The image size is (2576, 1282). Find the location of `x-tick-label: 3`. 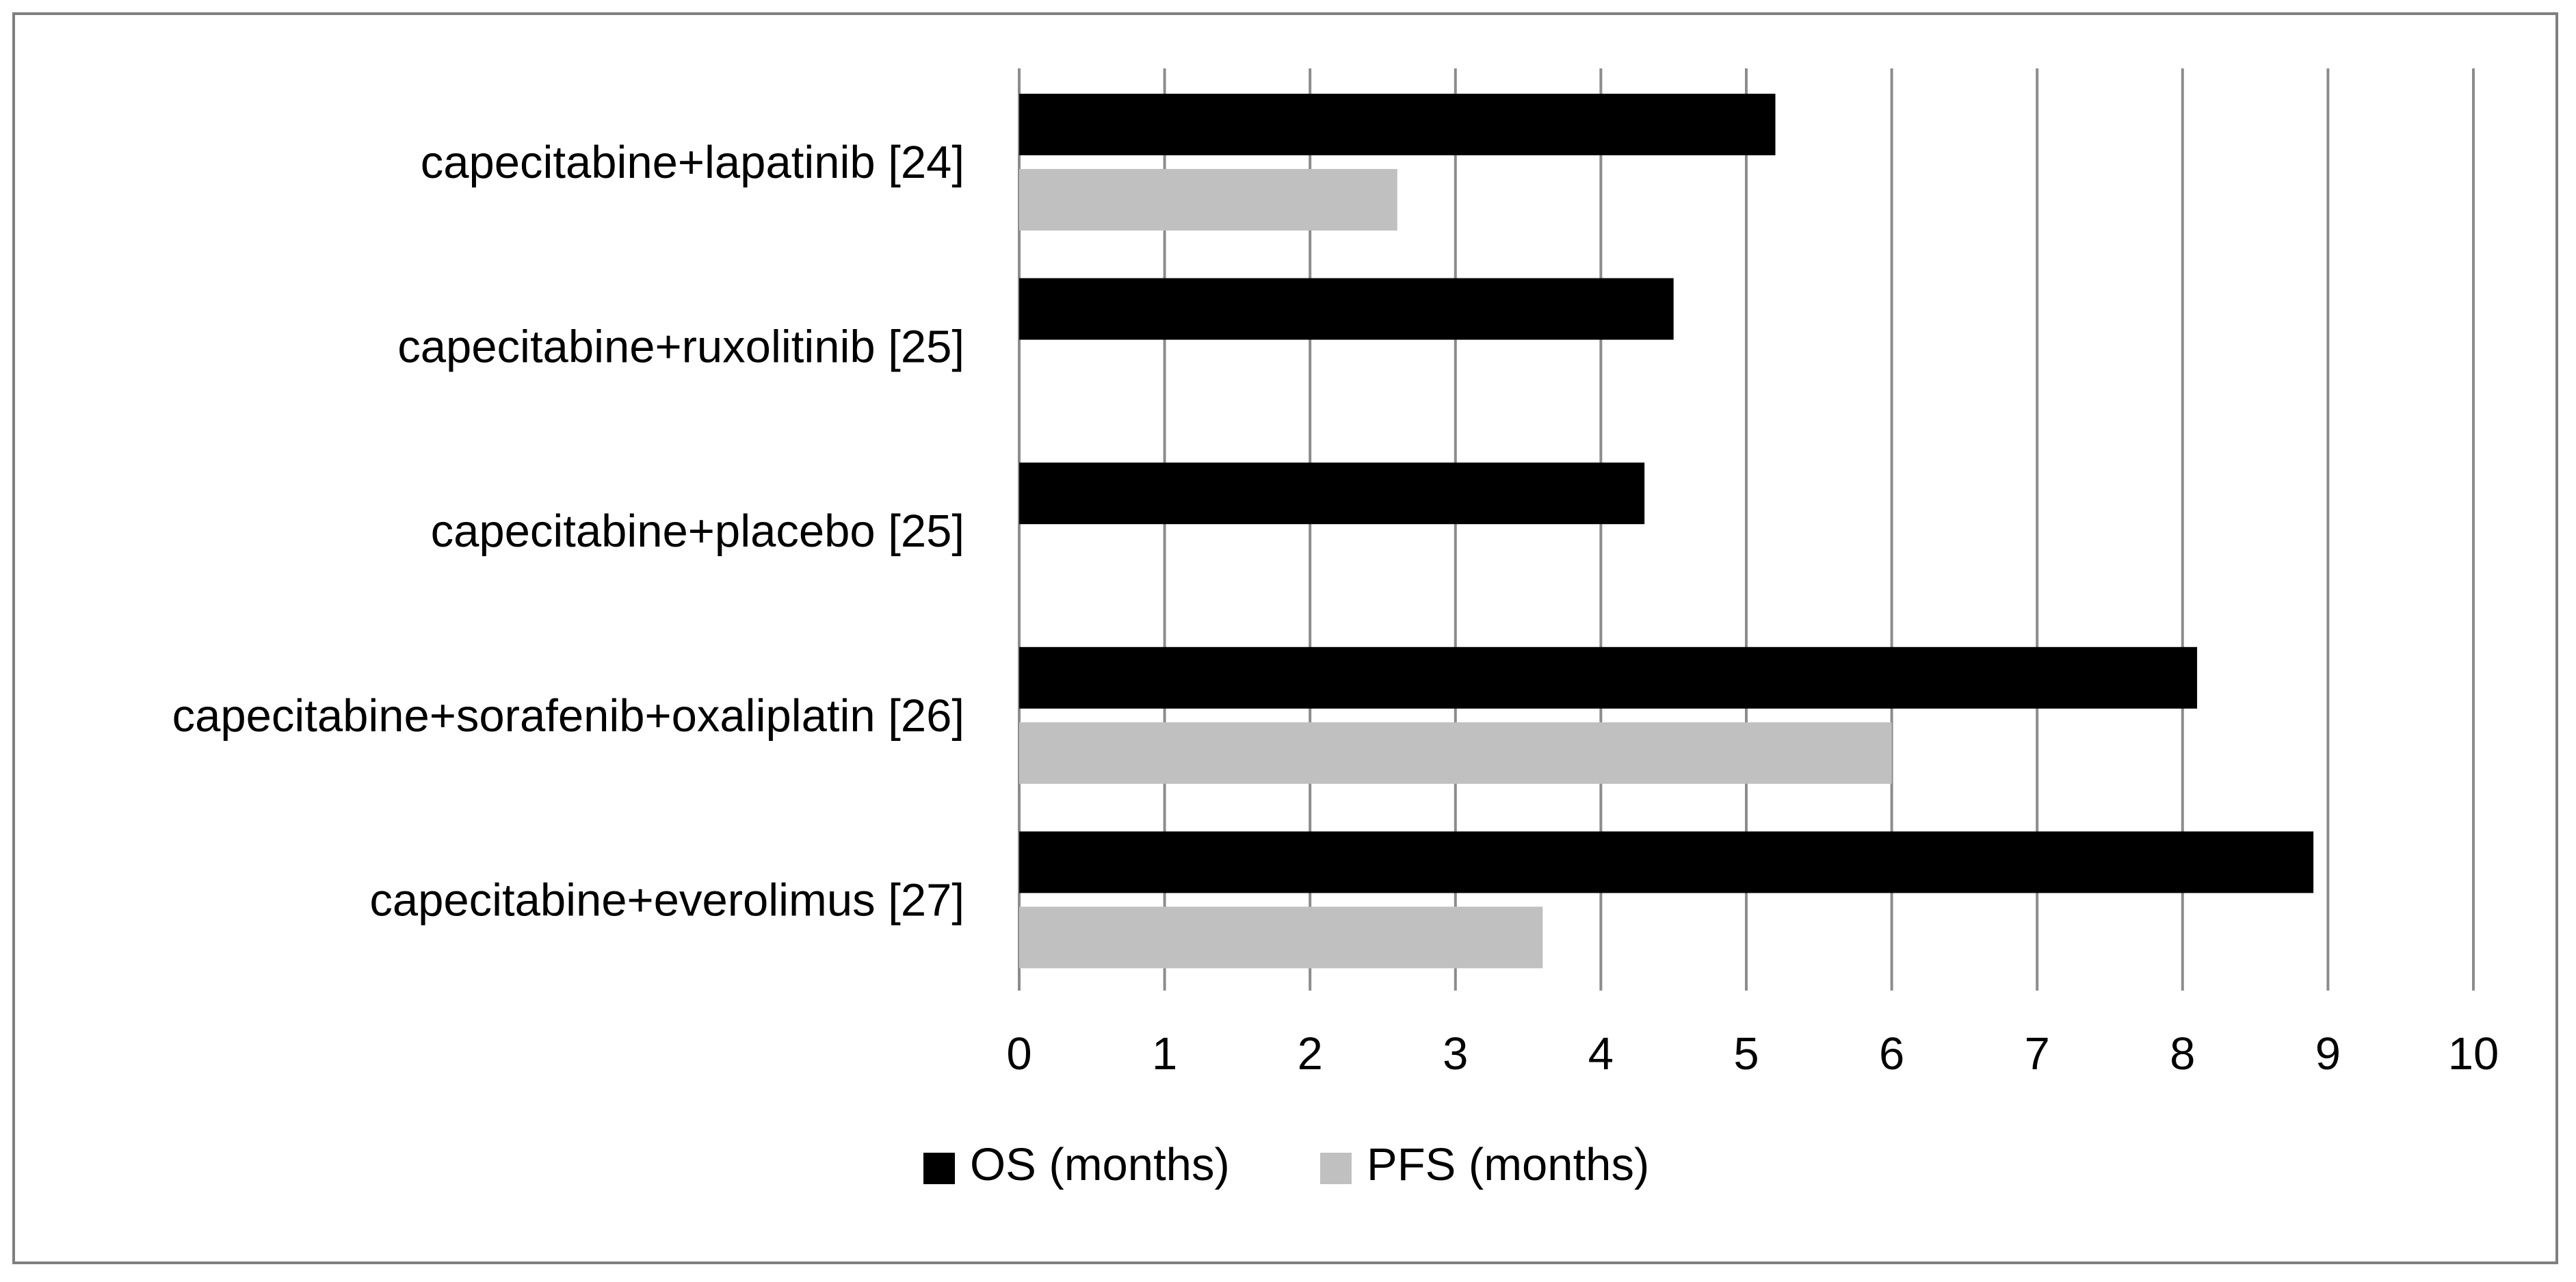

x-tick-label: 3 is located at coordinates (1455, 1054).